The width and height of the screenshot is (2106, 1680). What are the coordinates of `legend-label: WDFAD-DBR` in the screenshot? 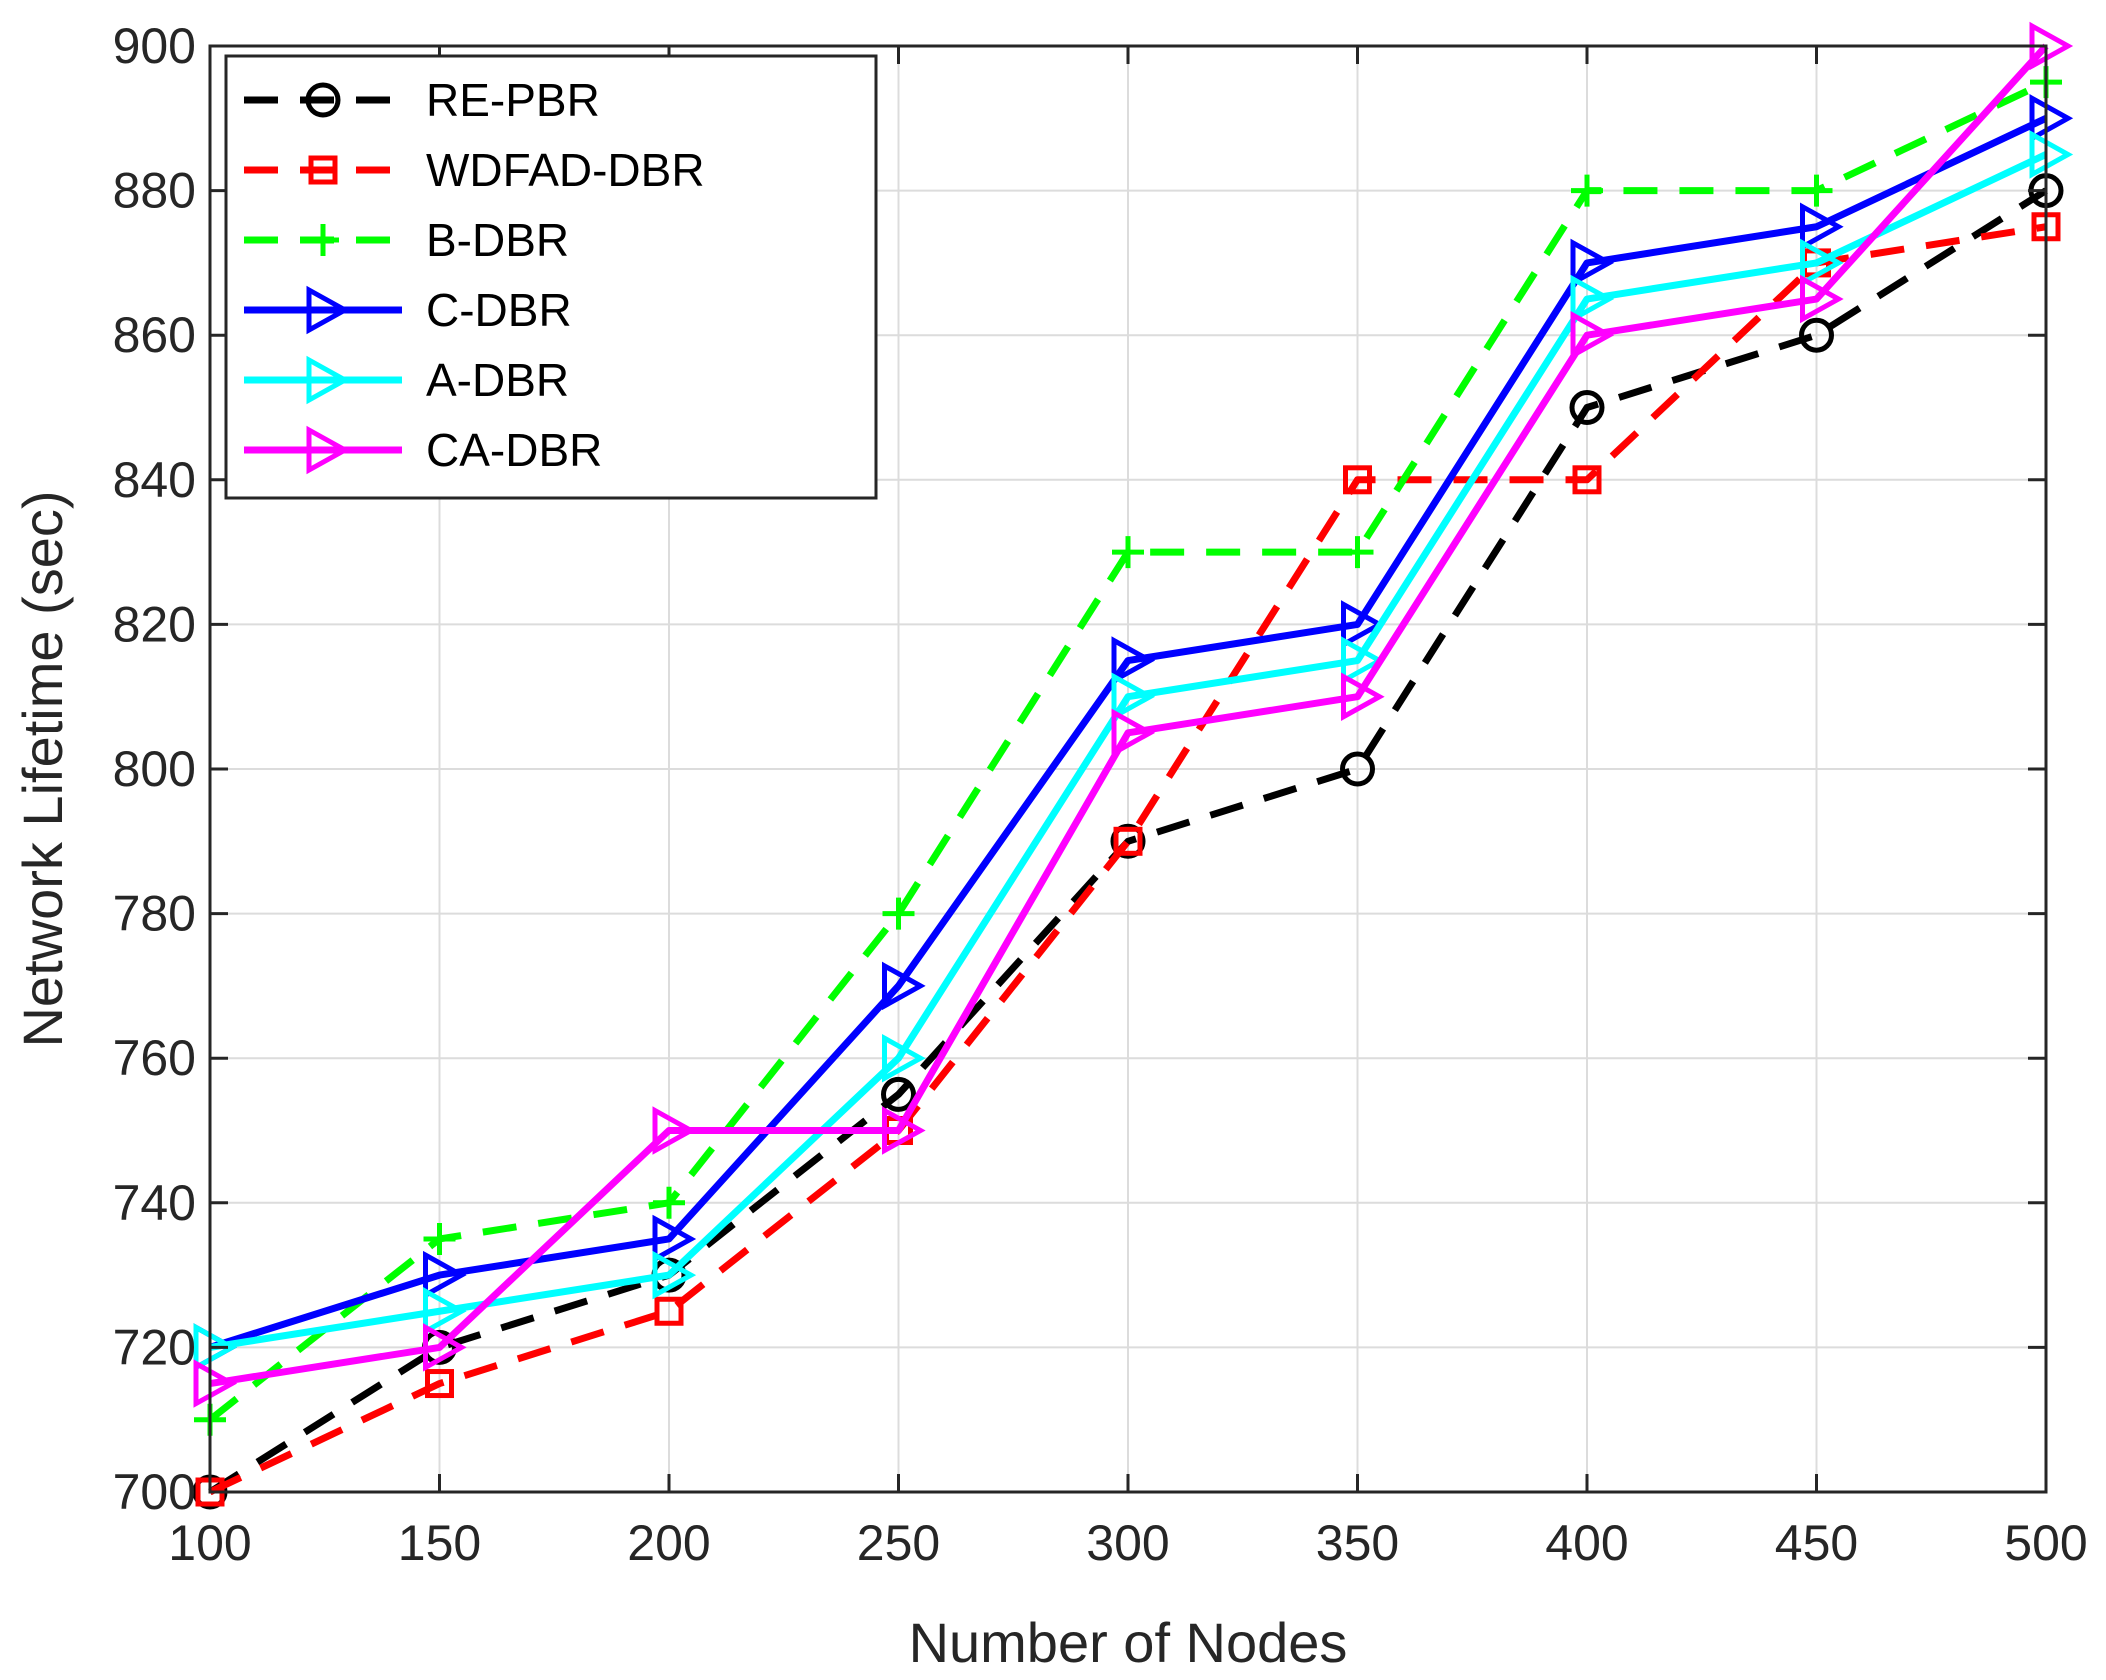 It's located at (565, 170).